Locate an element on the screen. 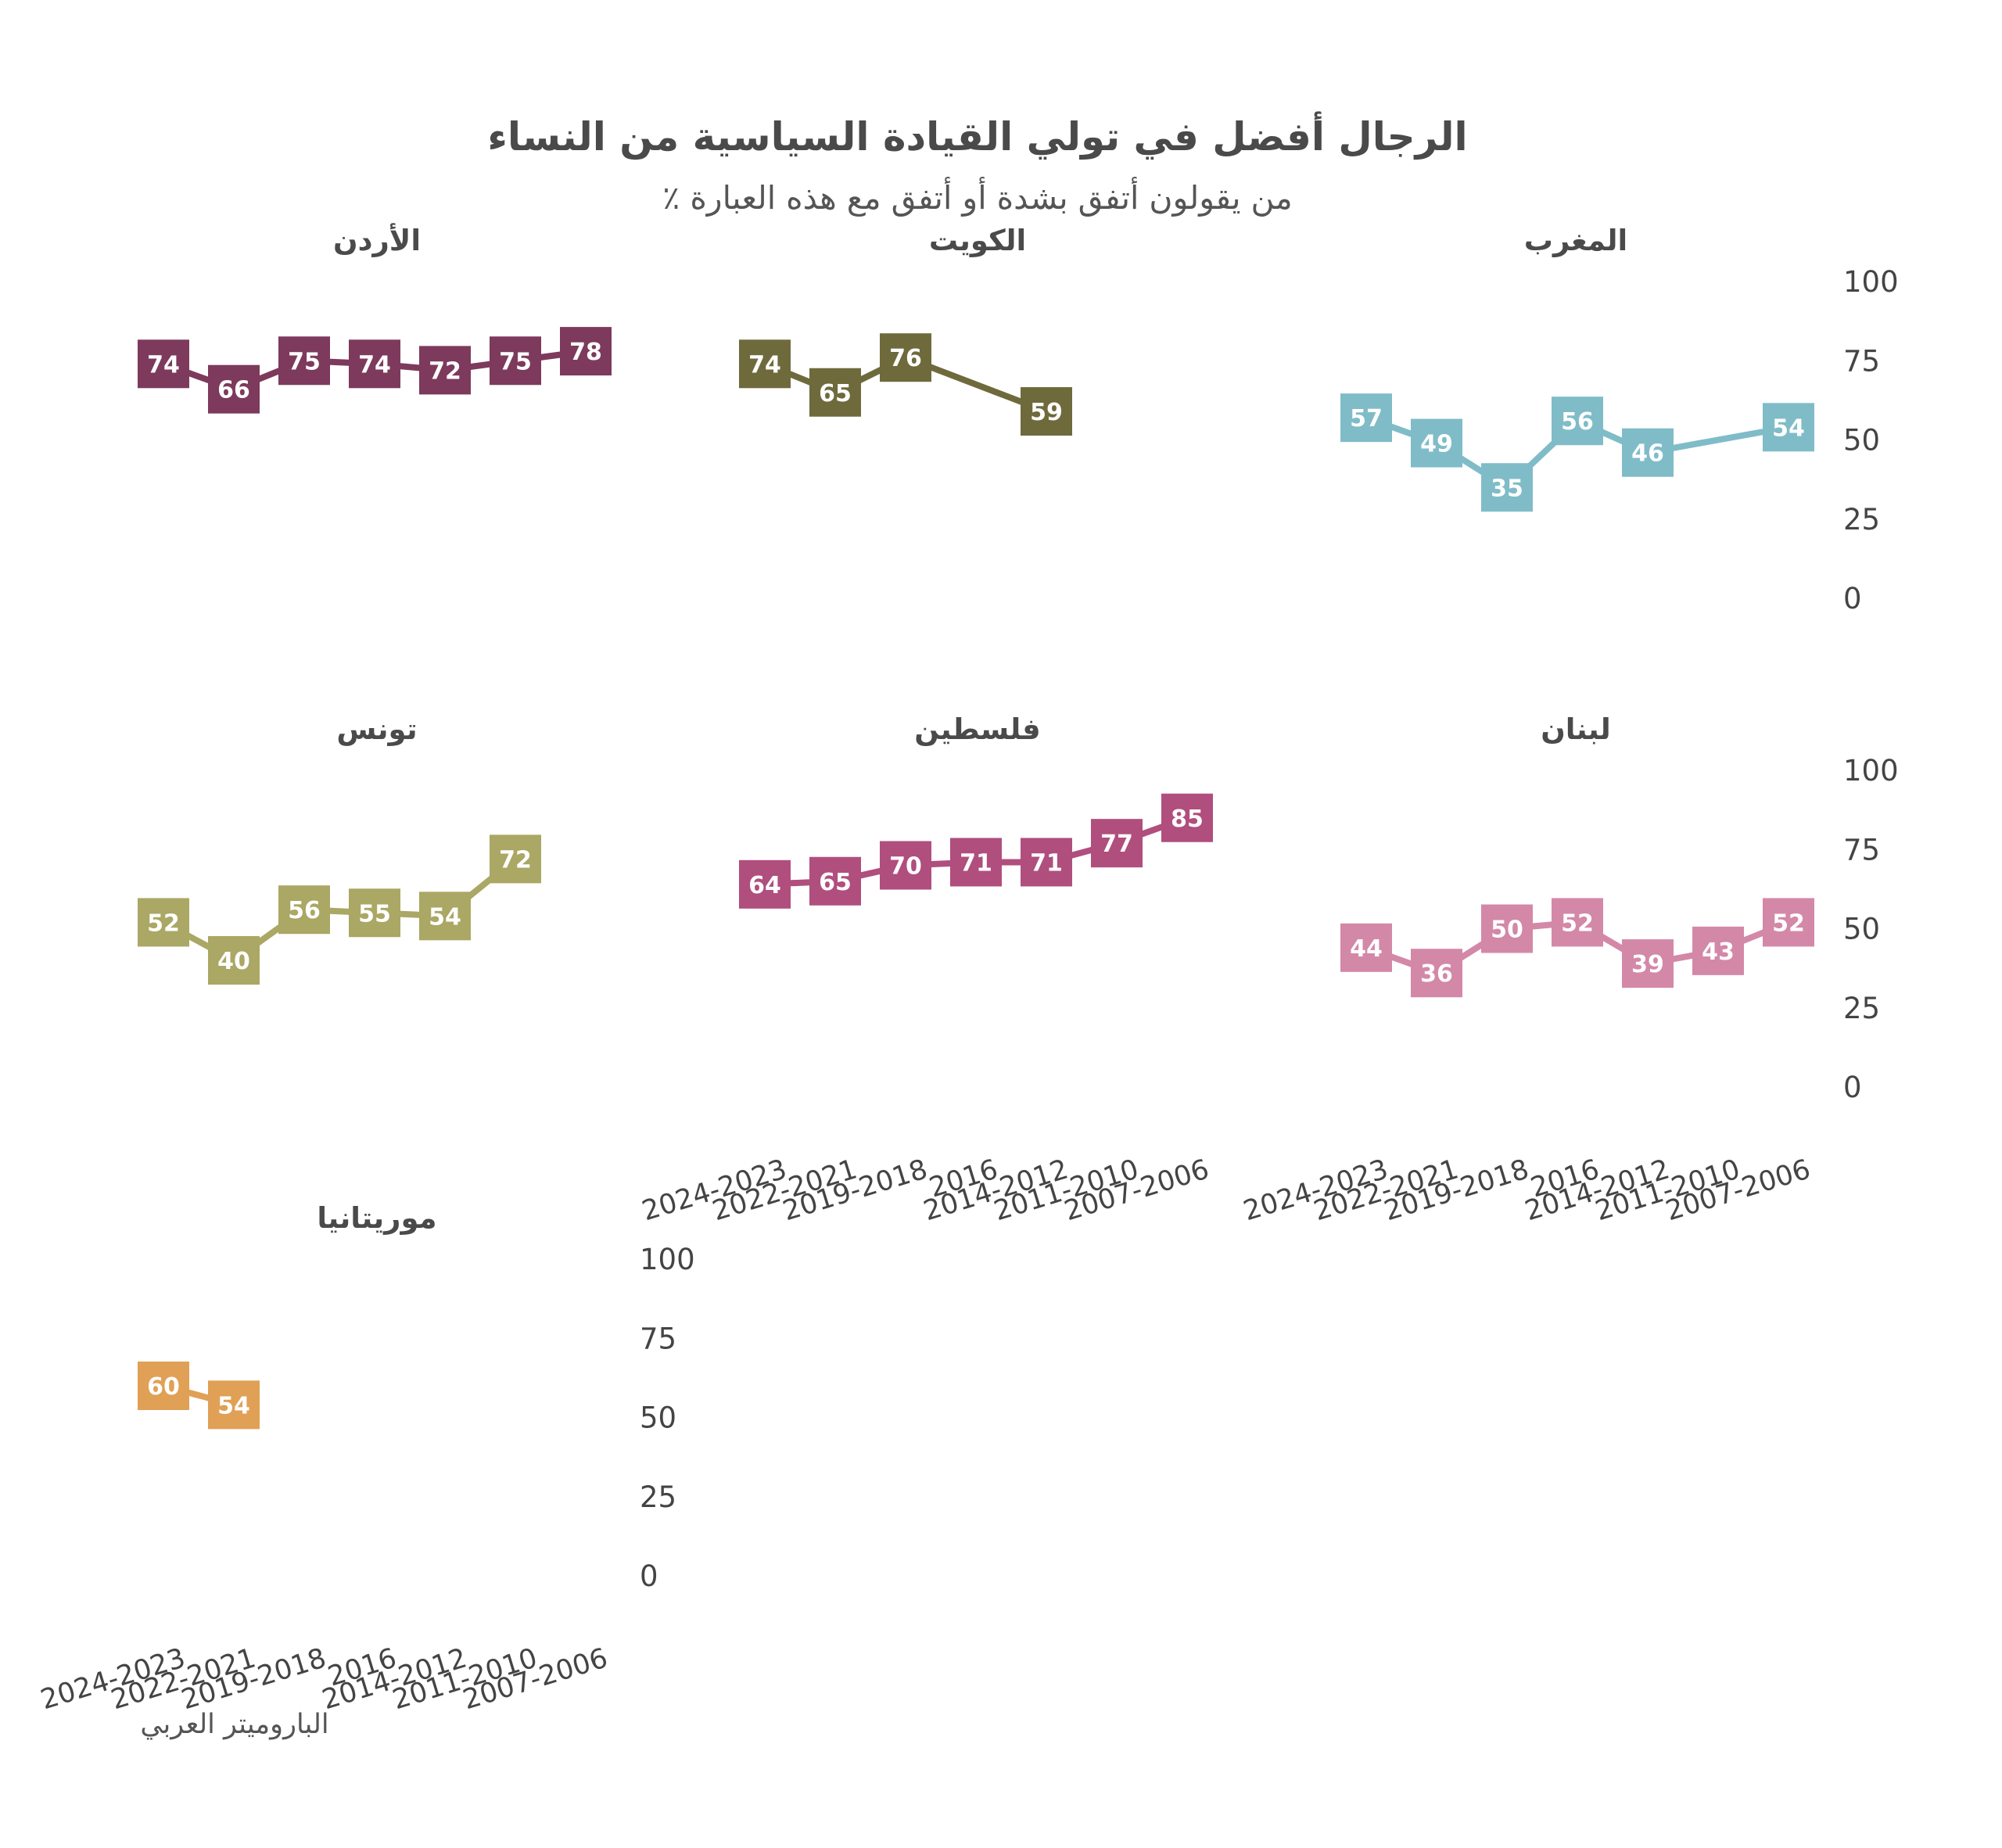 The width and height of the screenshot is (2002, 1848). data-label: 36 is located at coordinates (1436, 974).